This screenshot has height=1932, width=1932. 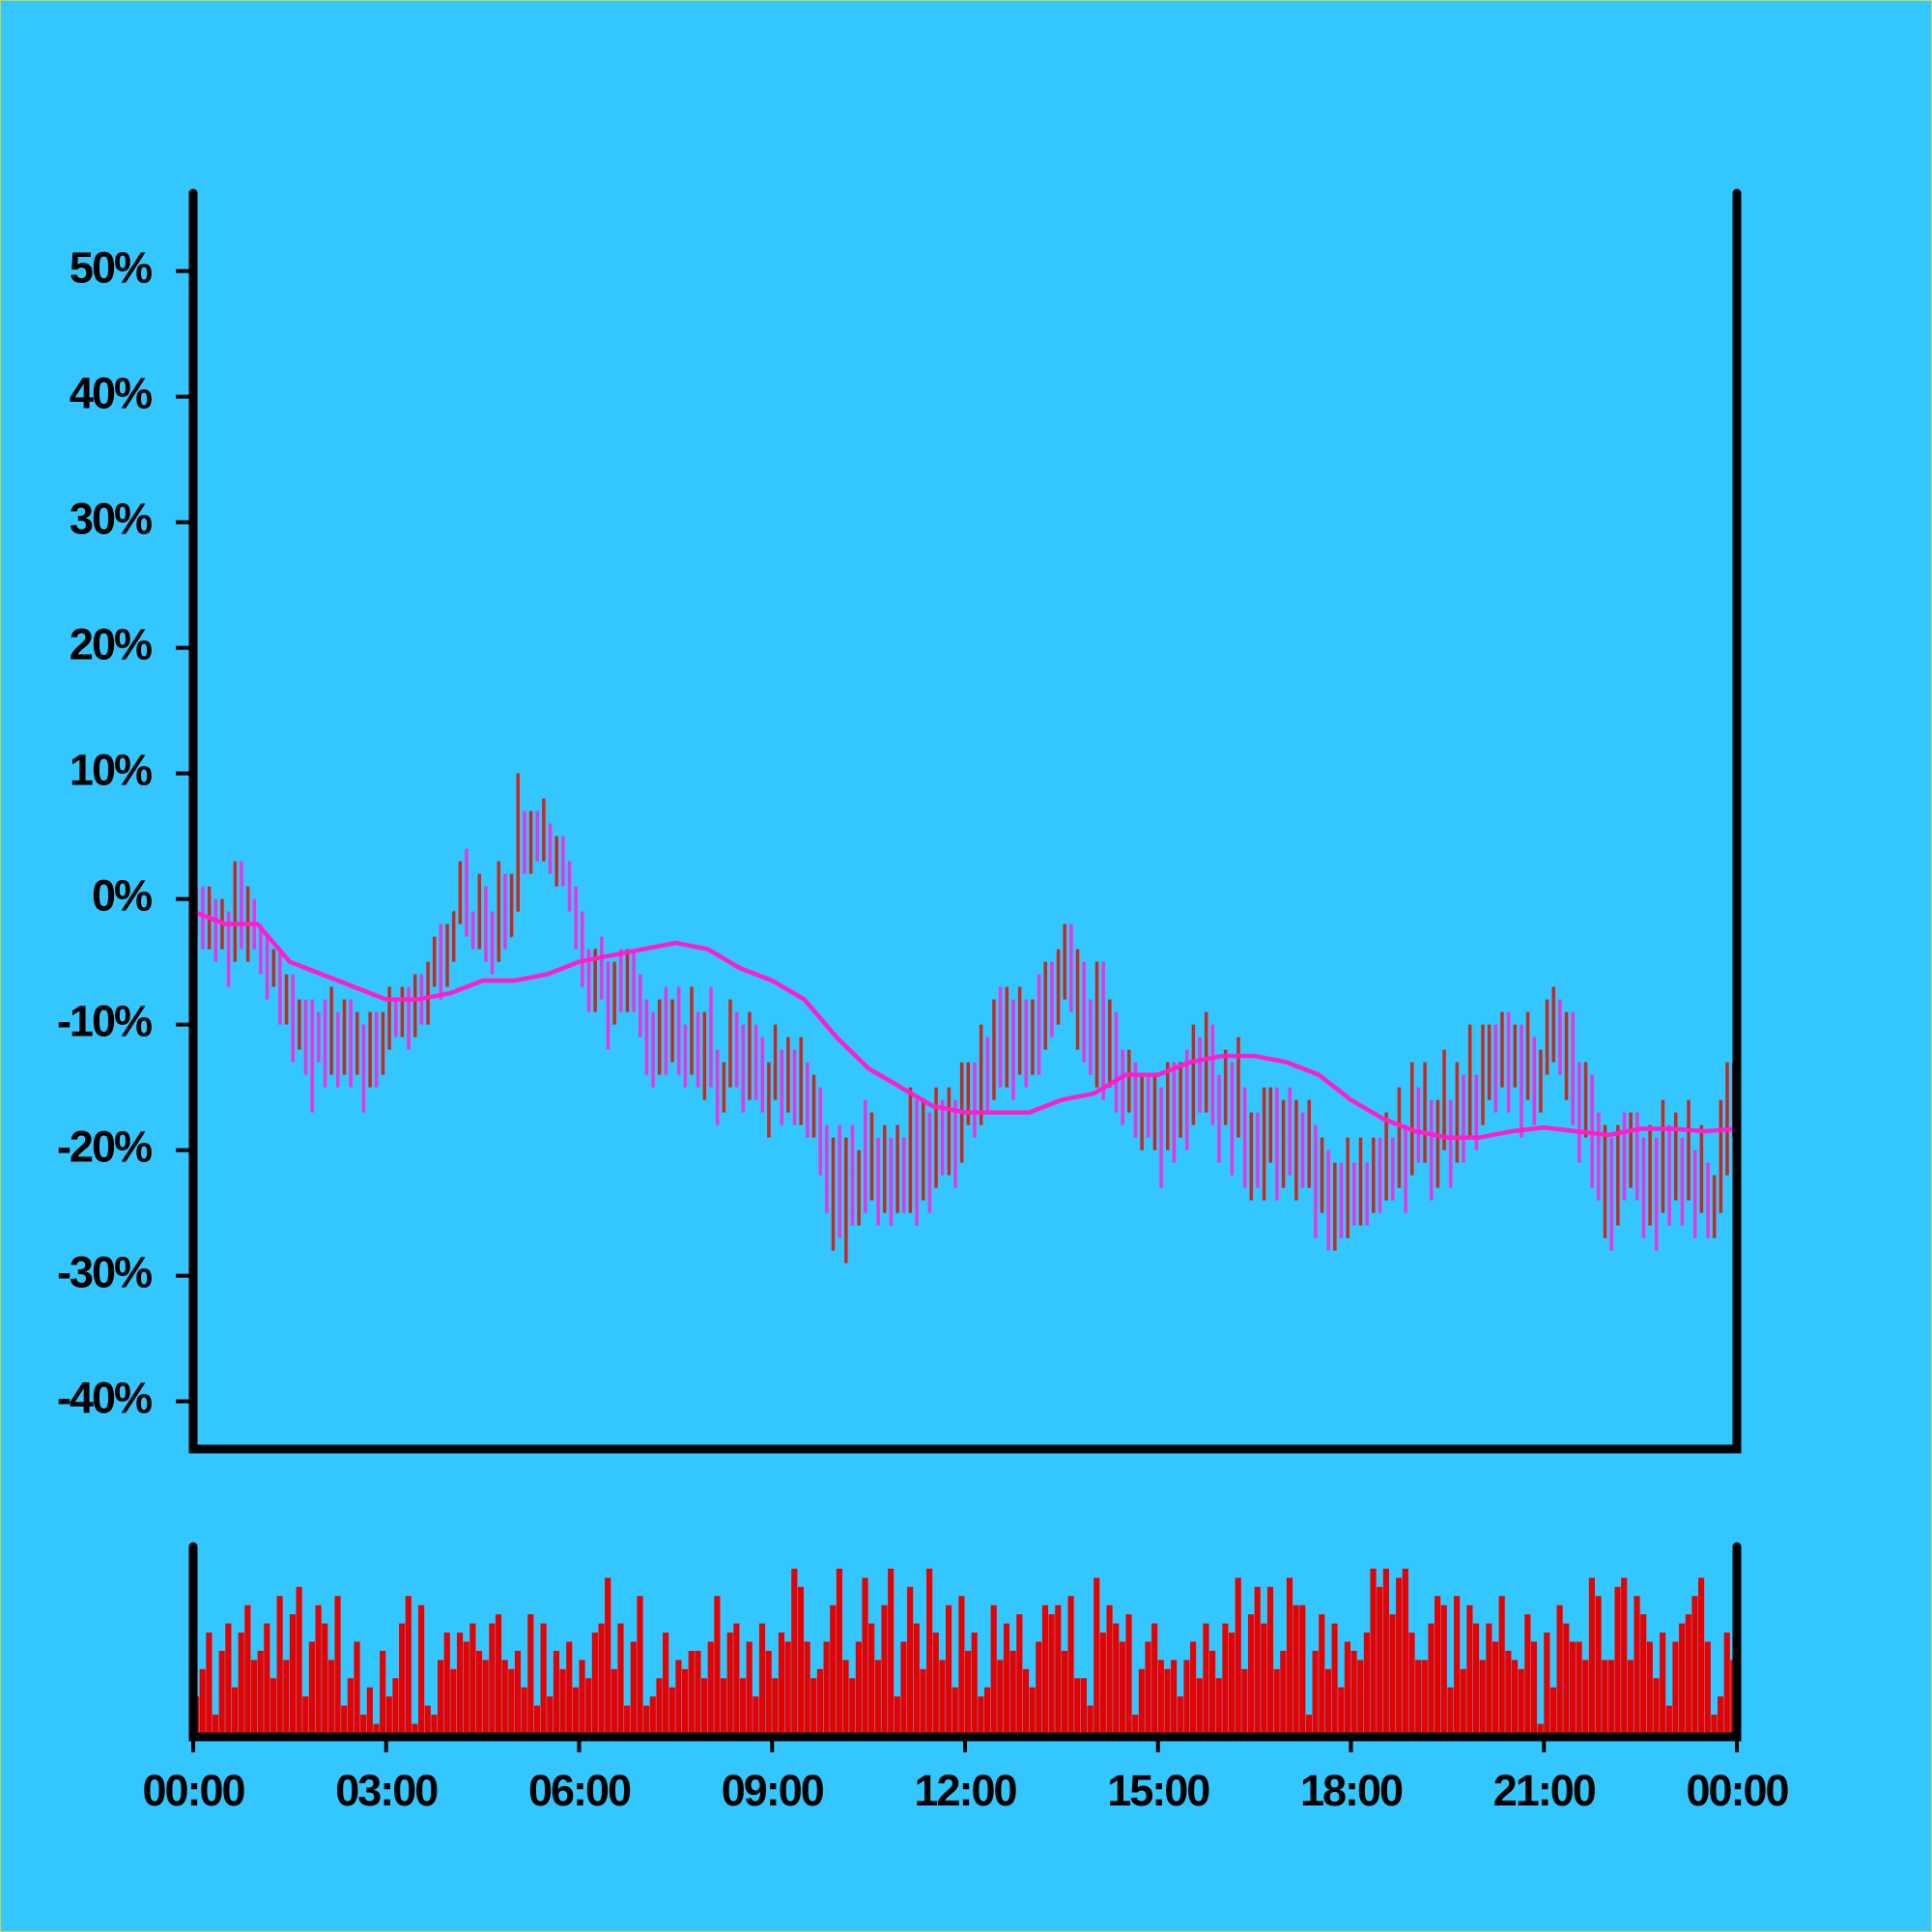 I want to click on y-tick-label: 10%, so click(x=111, y=769).